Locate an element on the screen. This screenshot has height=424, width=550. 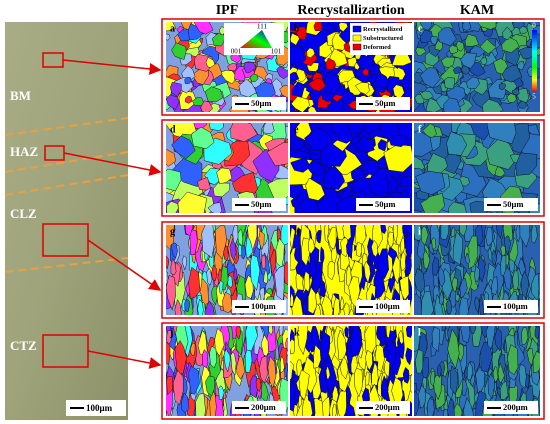
rex-legend-label: Recrystallized is located at coordinates (383, 29).